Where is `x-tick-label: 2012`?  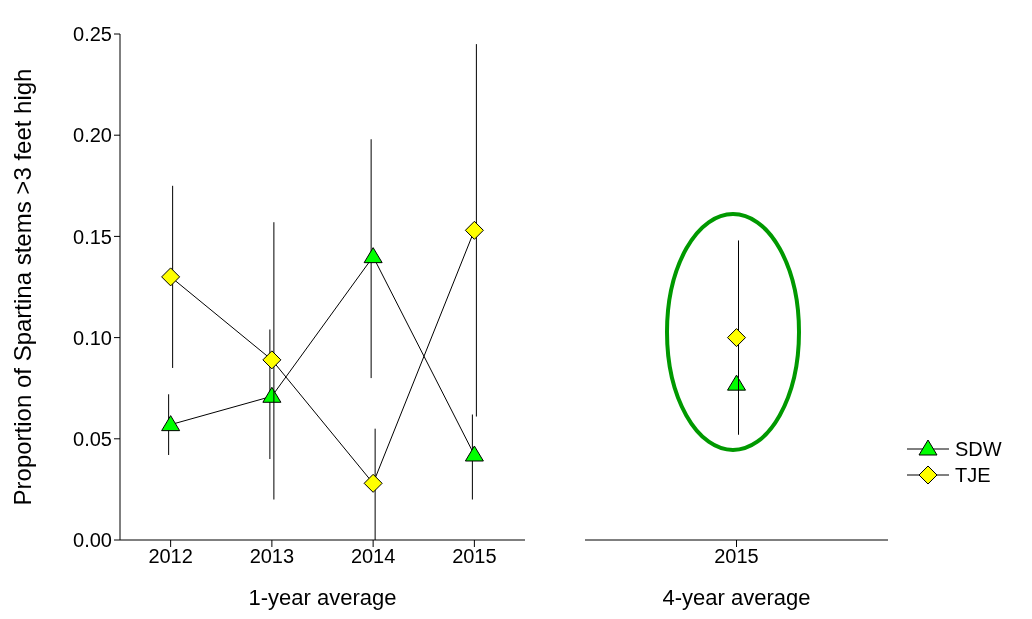 x-tick-label: 2012 is located at coordinates (170, 556).